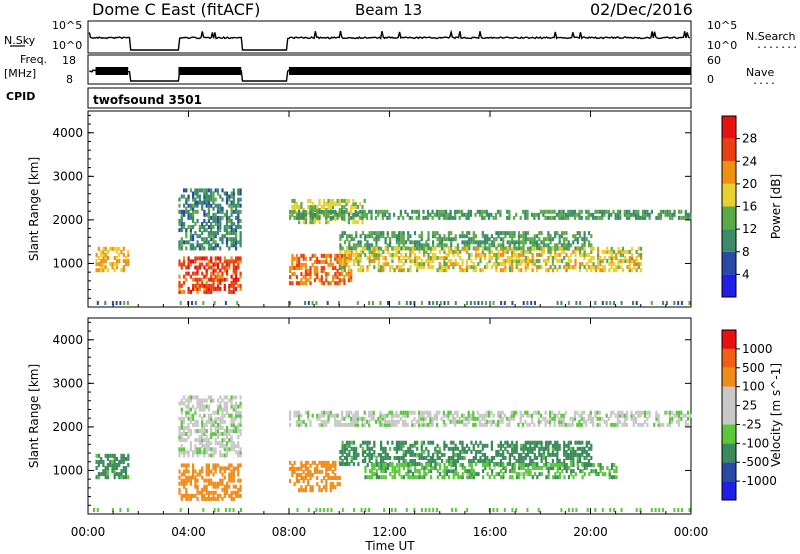  Describe the element at coordinates (729, 240) in the screenshot. I see `colorbar-swatch` at that location.